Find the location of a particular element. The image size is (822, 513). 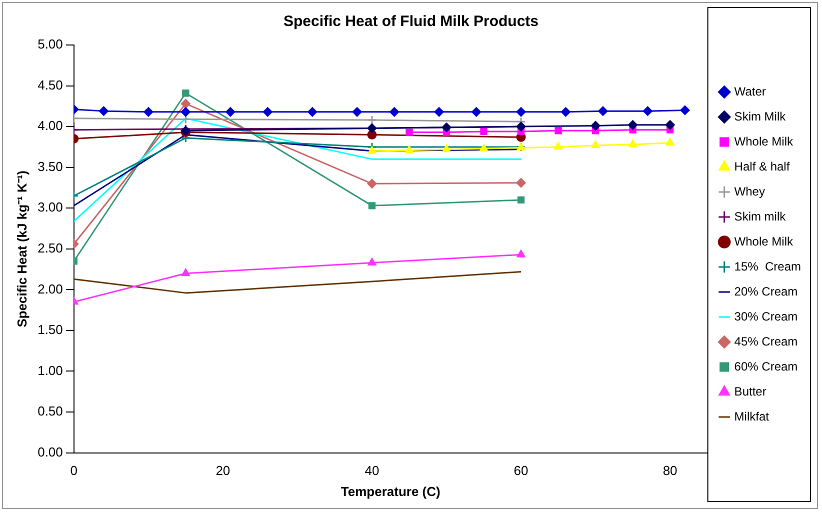

chart-title: Specific Heat of Fluid Milk Products is located at coordinates (411, 21).